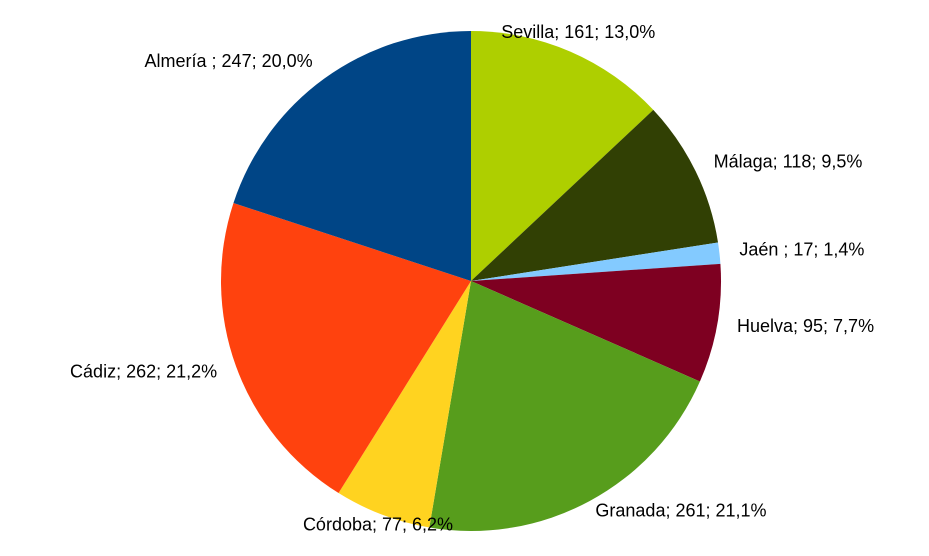 The height and width of the screenshot is (556, 929). Describe the element at coordinates (578, 32) in the screenshot. I see `slice-label: Sevilla; 161; 13,0%` at that location.